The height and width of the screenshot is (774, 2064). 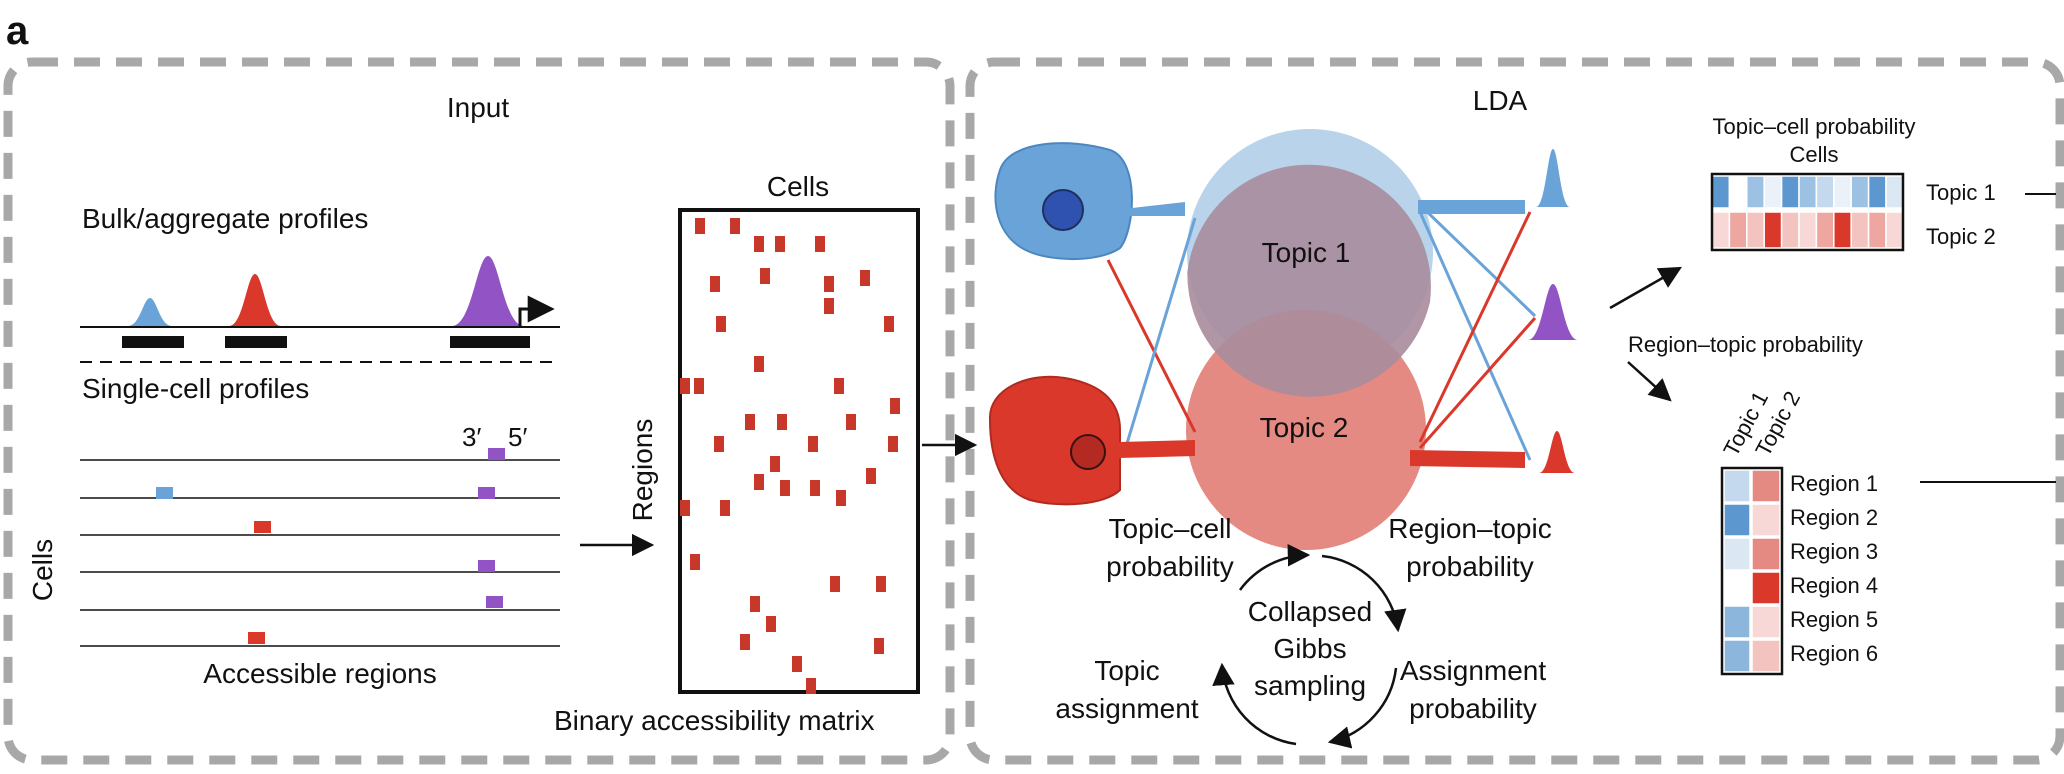 What do you see at coordinates (1469, 528) in the screenshot?
I see `region-topic-prob-line1: Region–topic` at bounding box center [1469, 528].